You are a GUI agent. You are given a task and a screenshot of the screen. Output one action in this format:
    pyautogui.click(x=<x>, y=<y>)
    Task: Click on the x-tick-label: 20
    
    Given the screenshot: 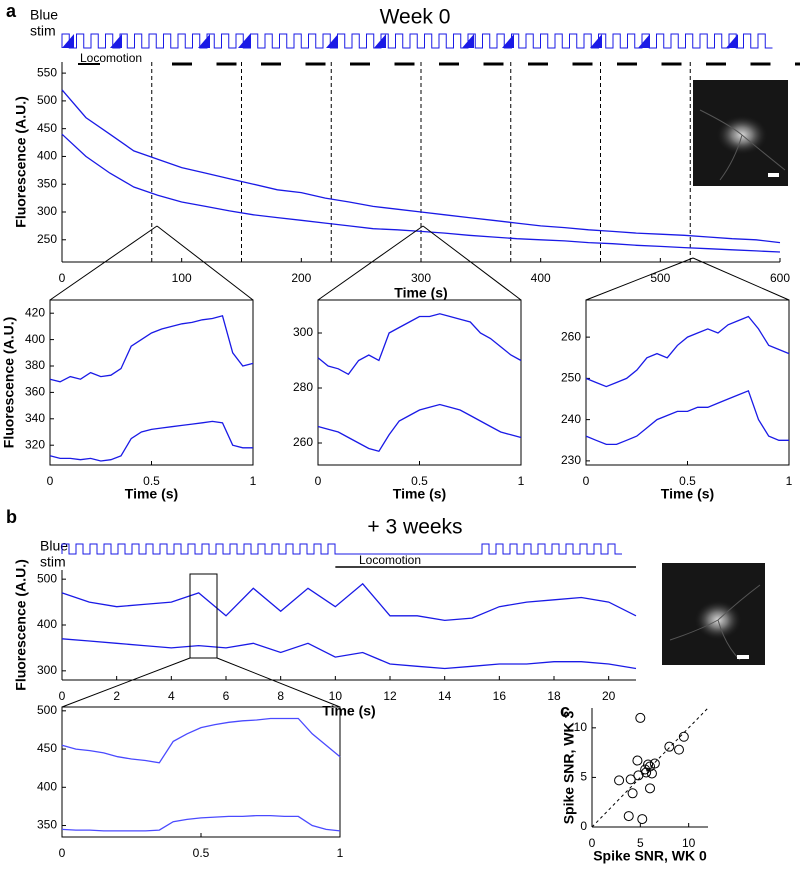 What is the action you would take?
    pyautogui.click(x=609, y=696)
    